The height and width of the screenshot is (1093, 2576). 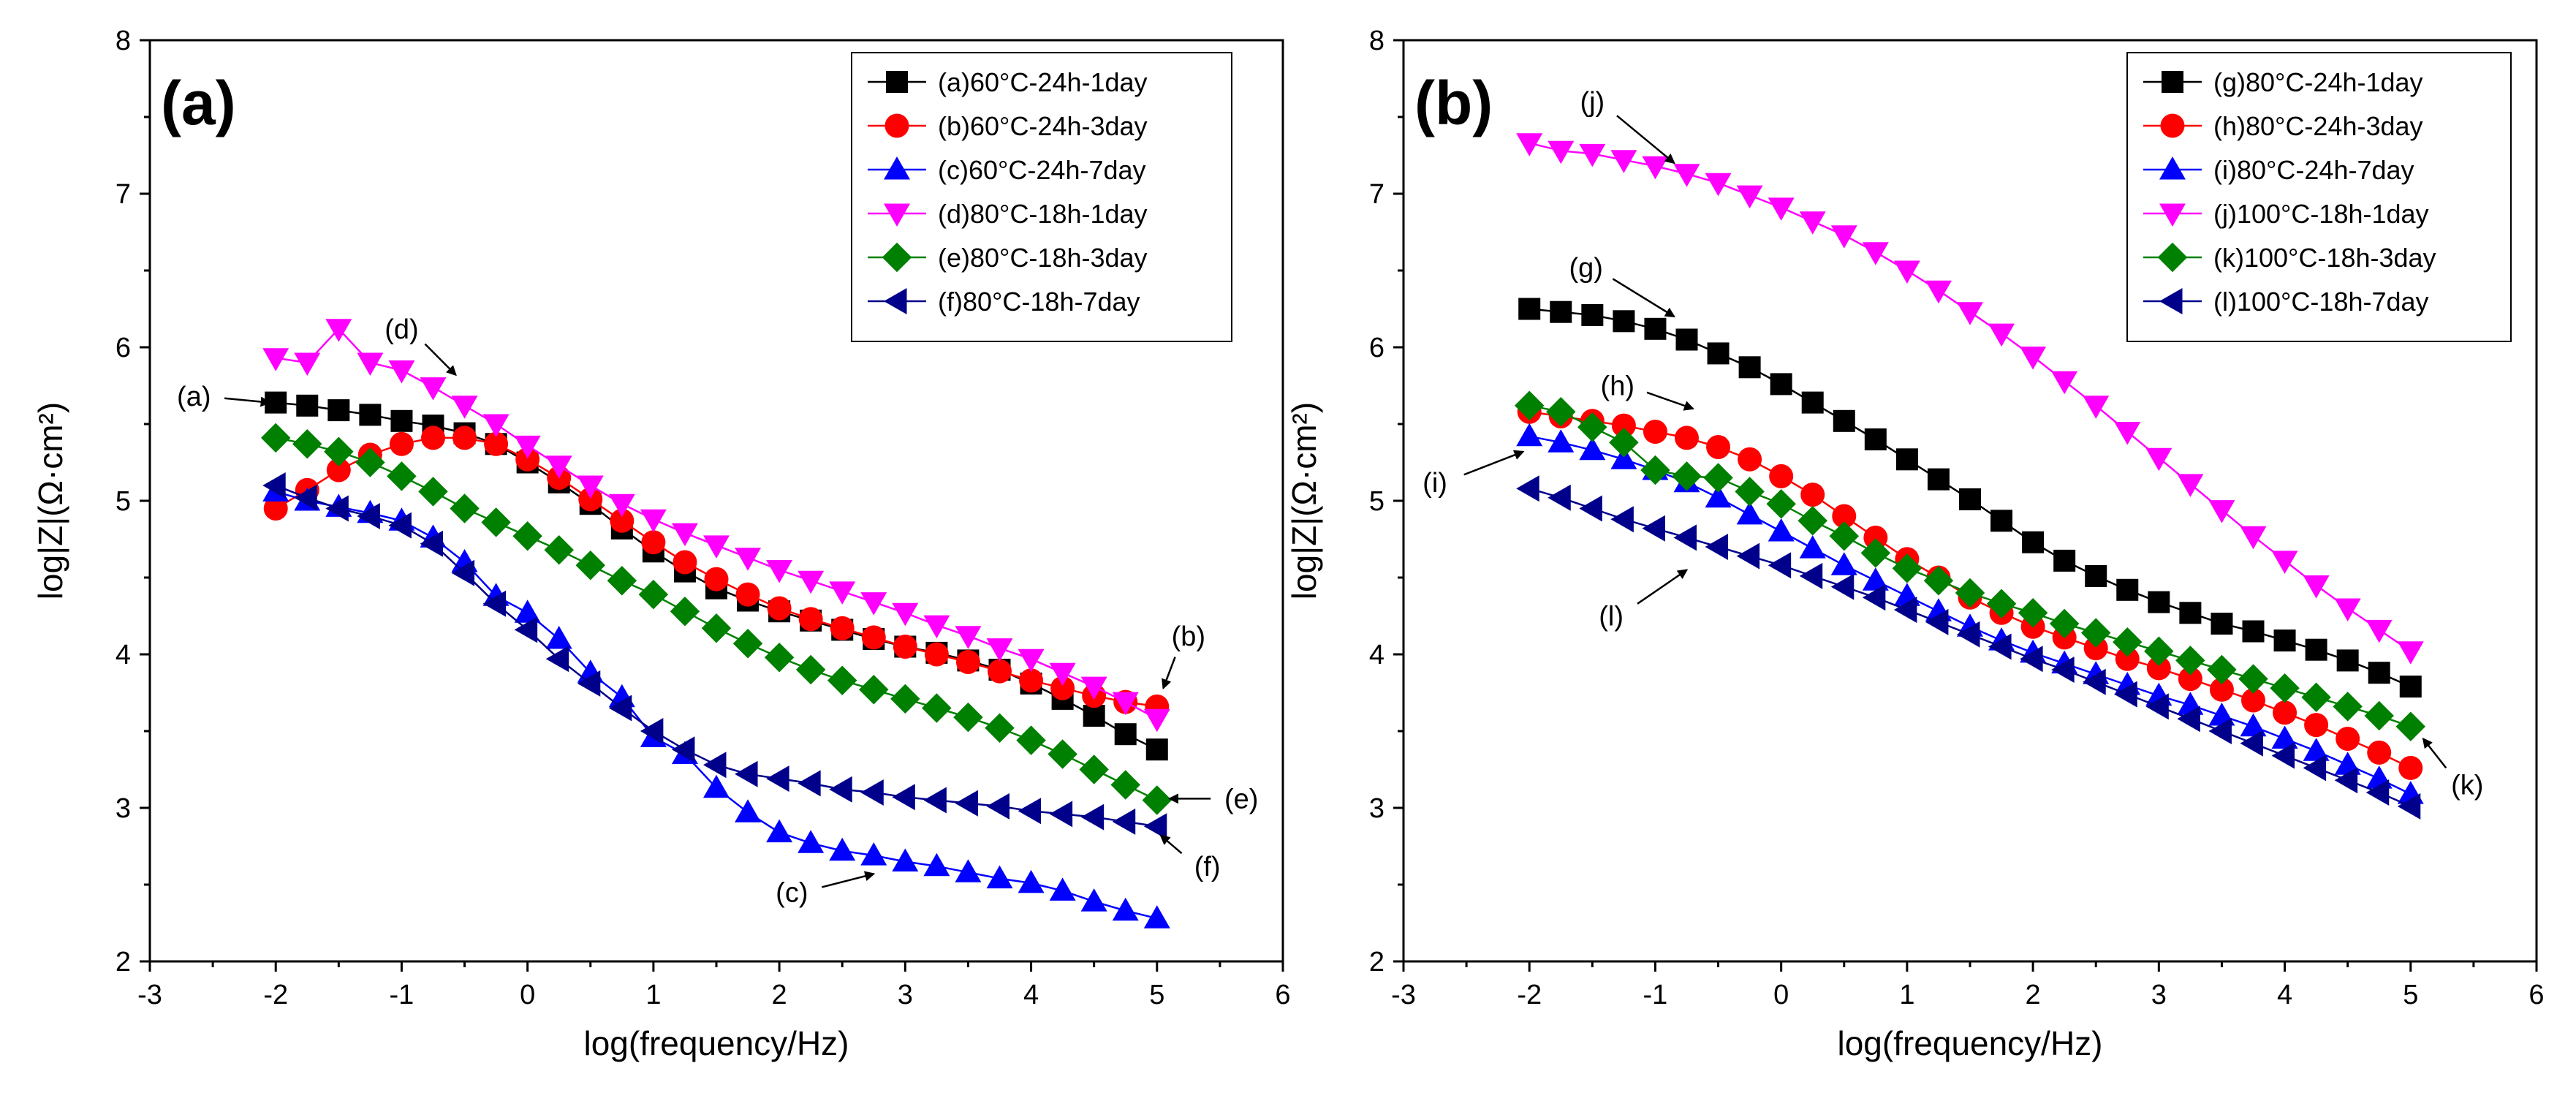 I want to click on panel-b-legend-box, so click(x=2319, y=197).